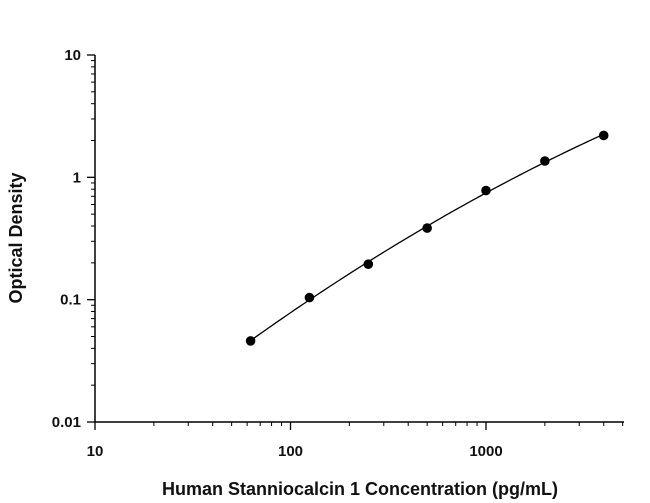  What do you see at coordinates (16, 237) in the screenshot?
I see `y-axis-title: Optical Density` at bounding box center [16, 237].